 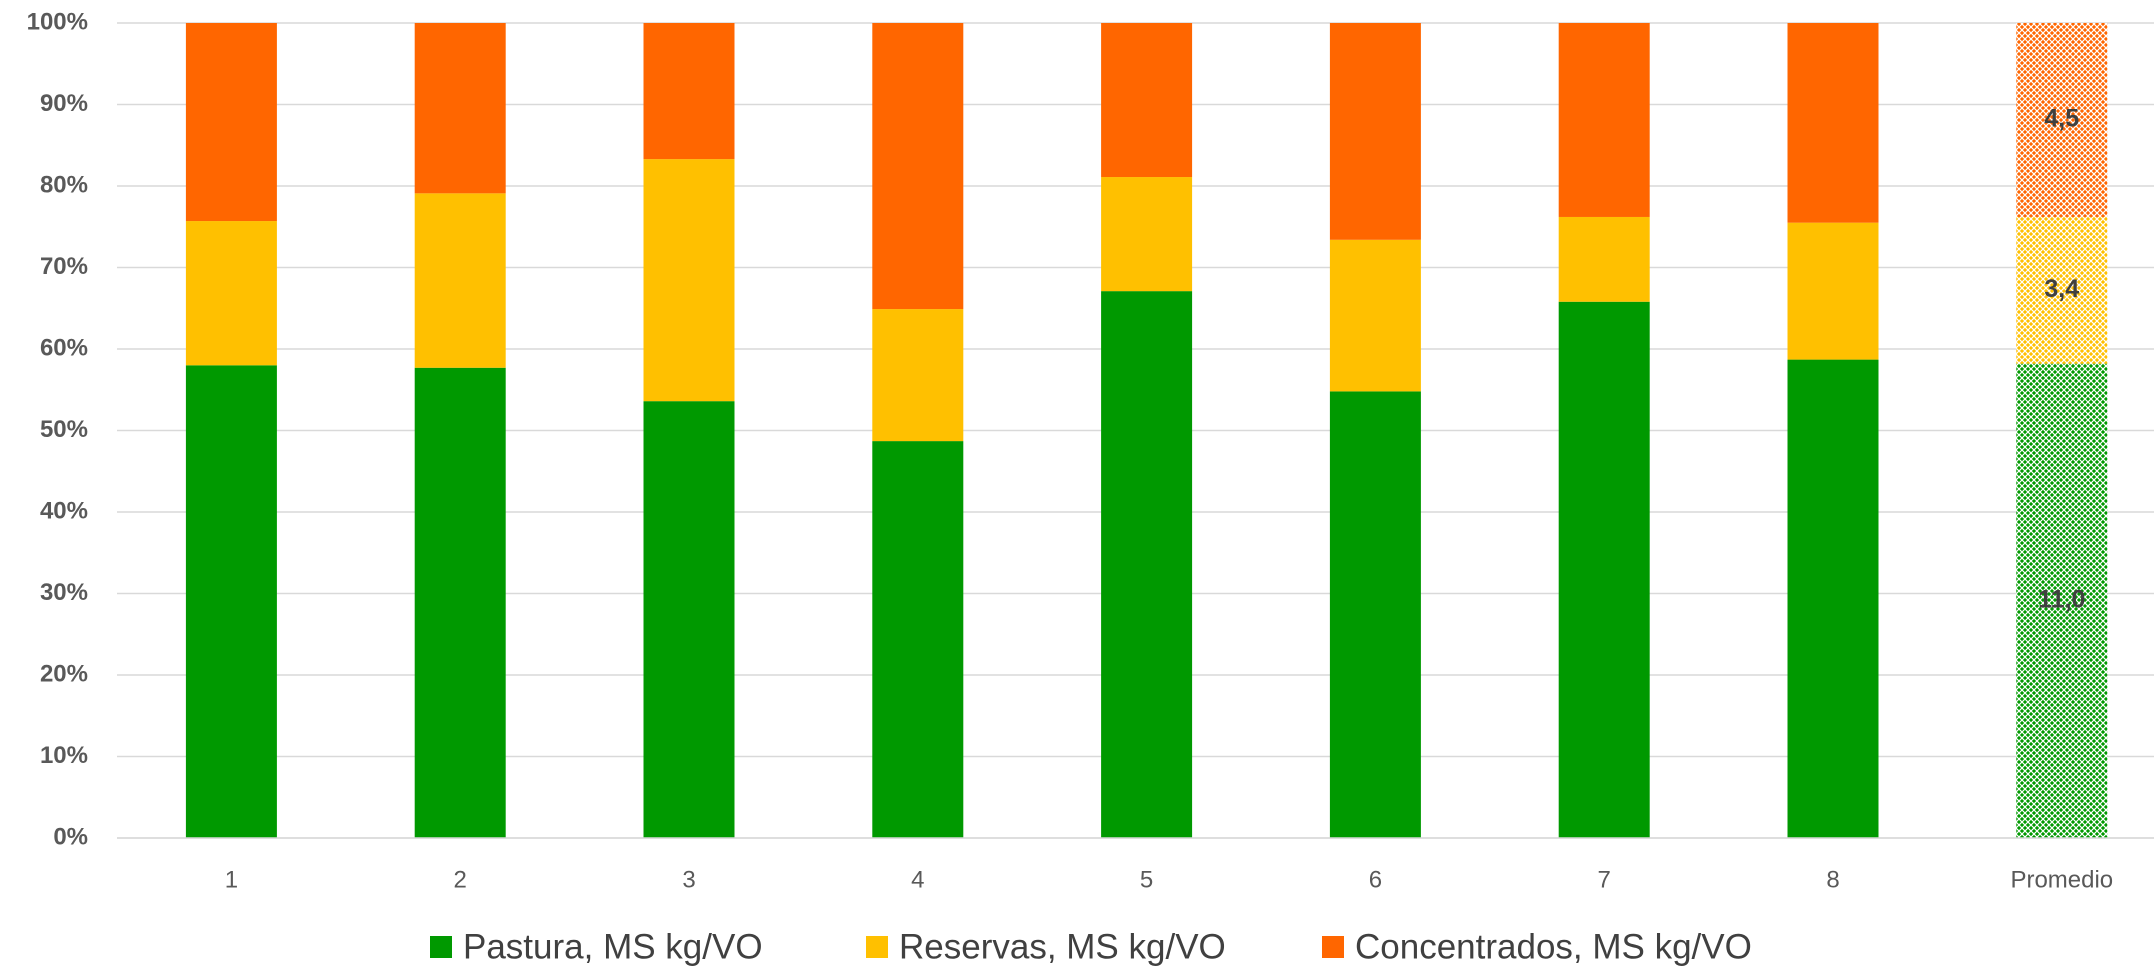 I want to click on y-tick-label: 100%, so click(x=57, y=21).